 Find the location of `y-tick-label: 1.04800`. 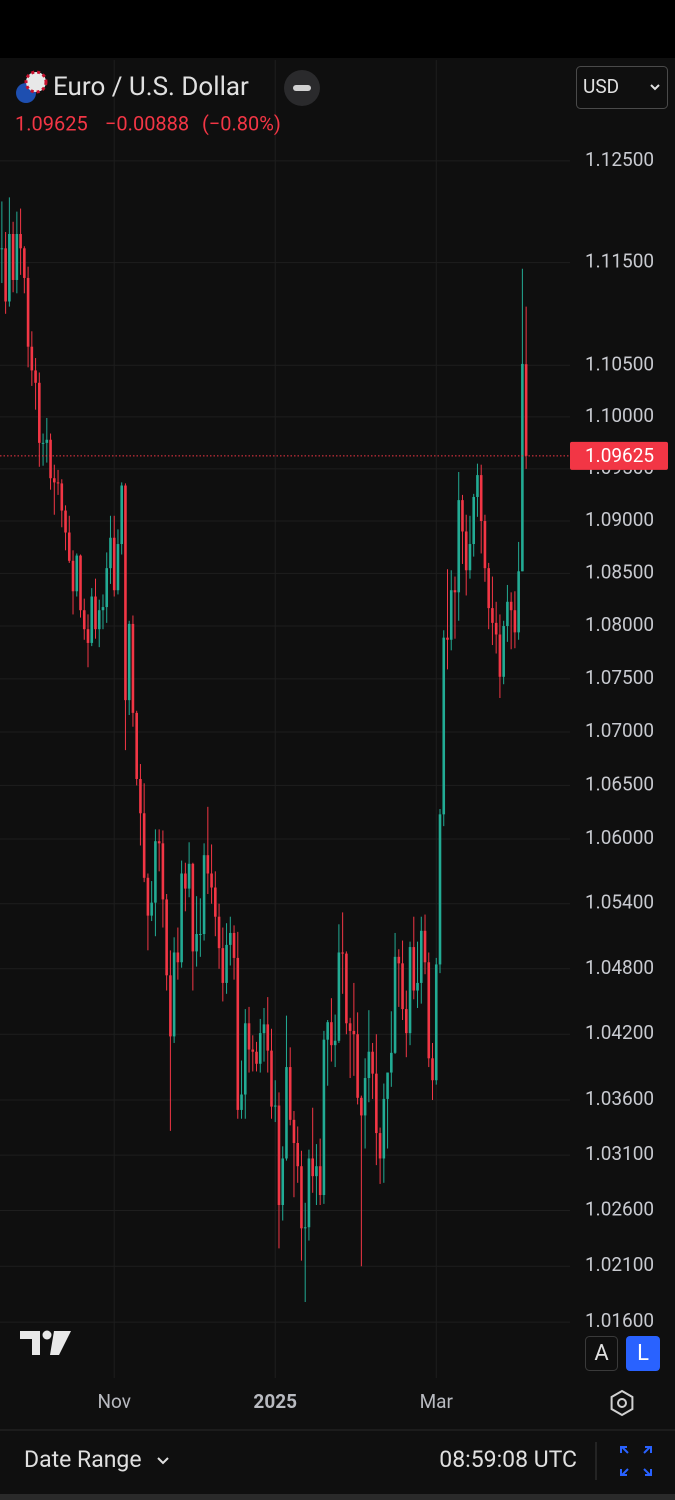

y-tick-label: 1.04800 is located at coordinates (619, 967).